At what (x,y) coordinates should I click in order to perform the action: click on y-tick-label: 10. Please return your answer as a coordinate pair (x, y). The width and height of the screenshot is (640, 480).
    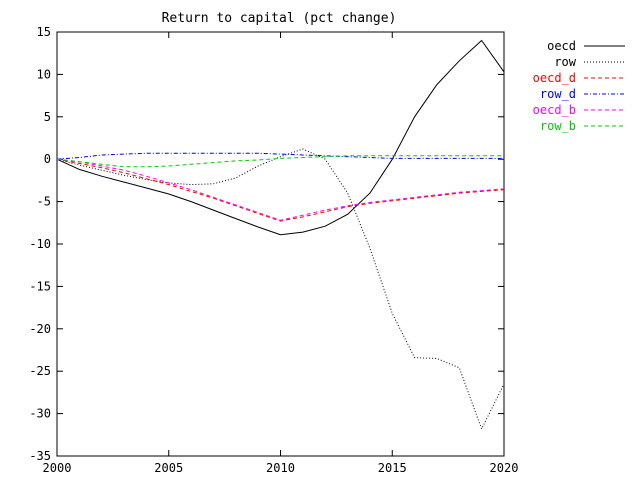
    Looking at the image, I should click on (44, 74).